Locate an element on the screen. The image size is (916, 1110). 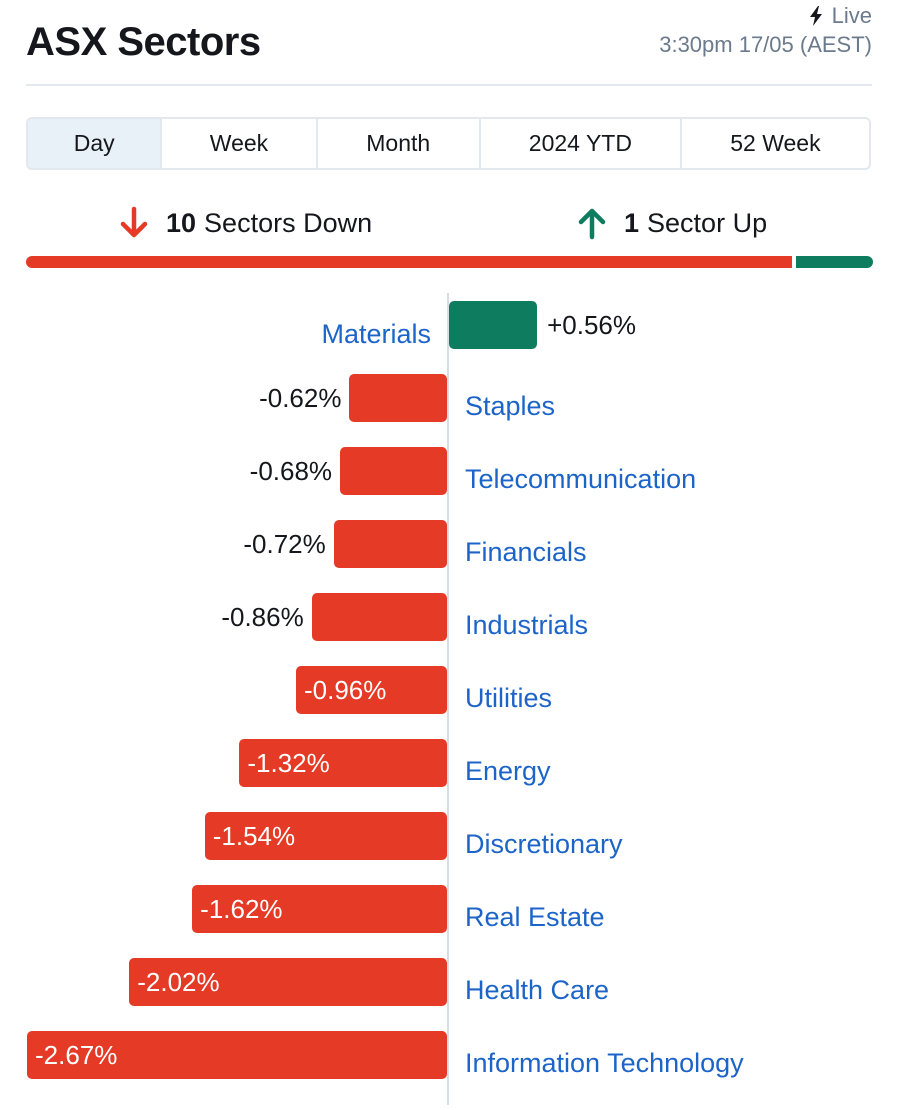
value-label-materials: +0.56% is located at coordinates (591, 325).